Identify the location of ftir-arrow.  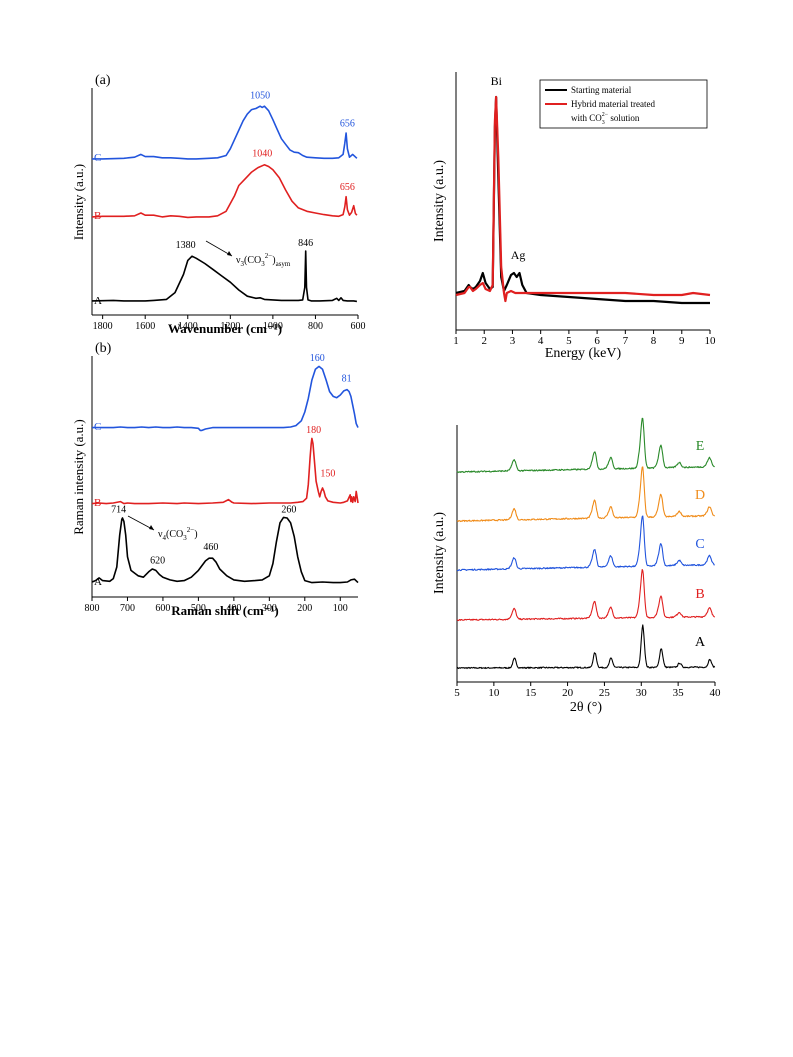
(219, 248).